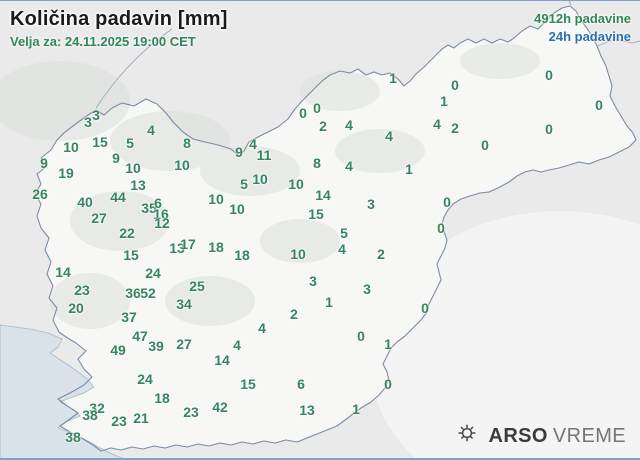  I want to click on station-value: 26, so click(40, 194).